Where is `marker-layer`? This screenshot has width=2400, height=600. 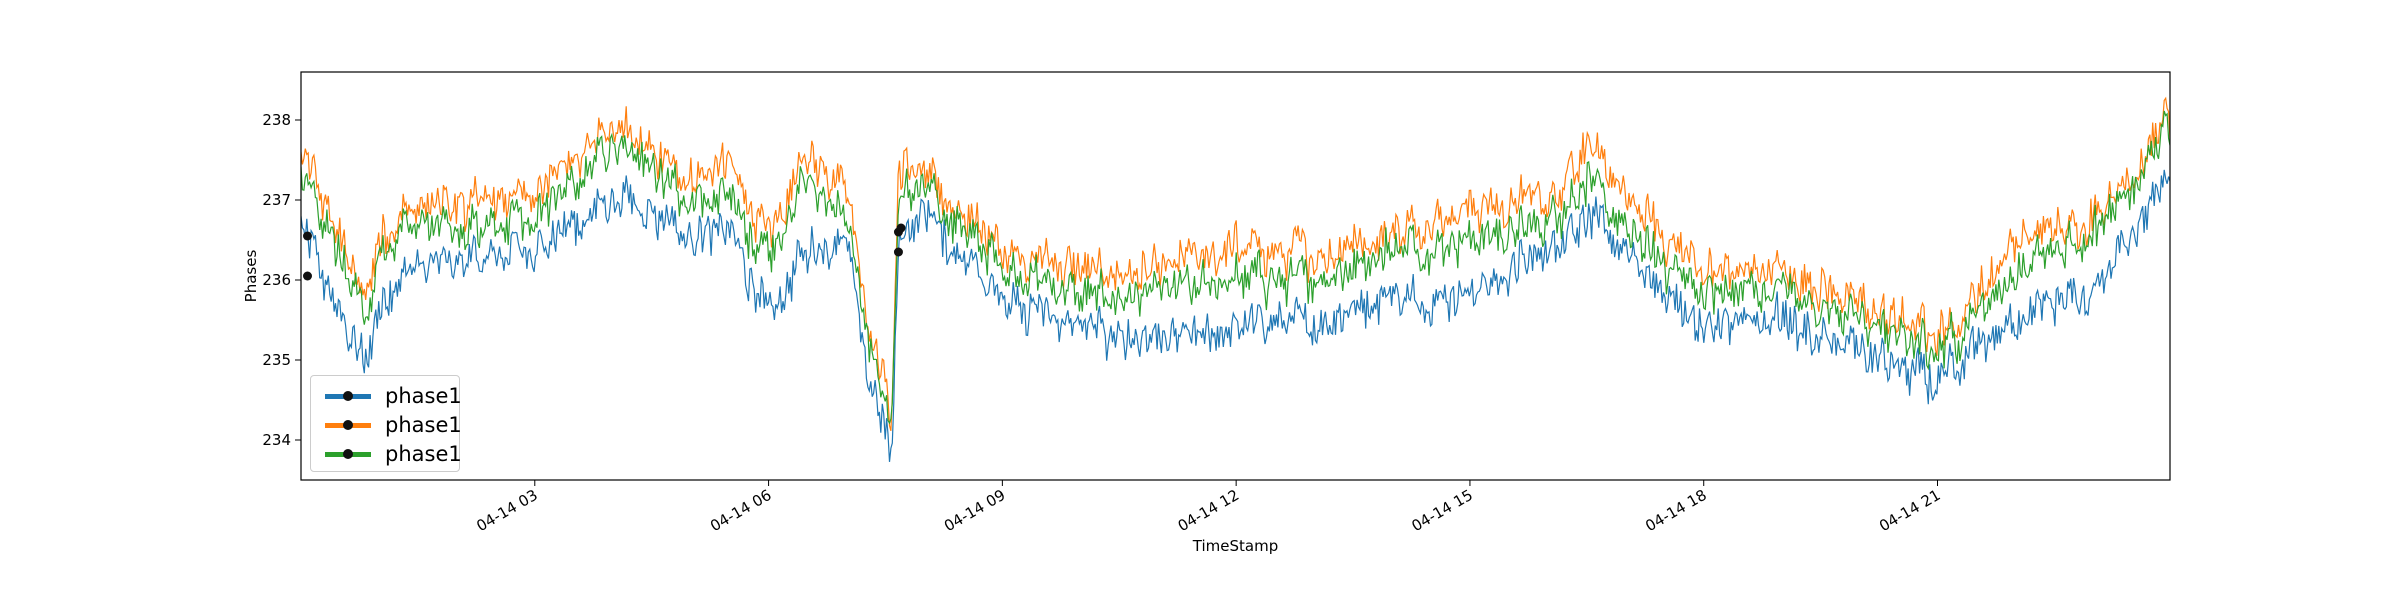 marker-layer is located at coordinates (604, 252).